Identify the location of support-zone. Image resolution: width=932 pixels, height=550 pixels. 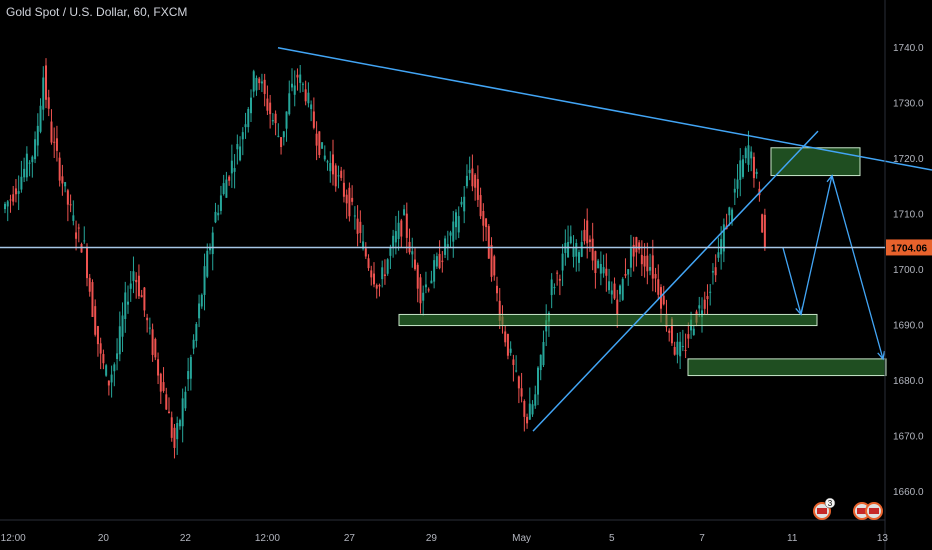
(608, 320).